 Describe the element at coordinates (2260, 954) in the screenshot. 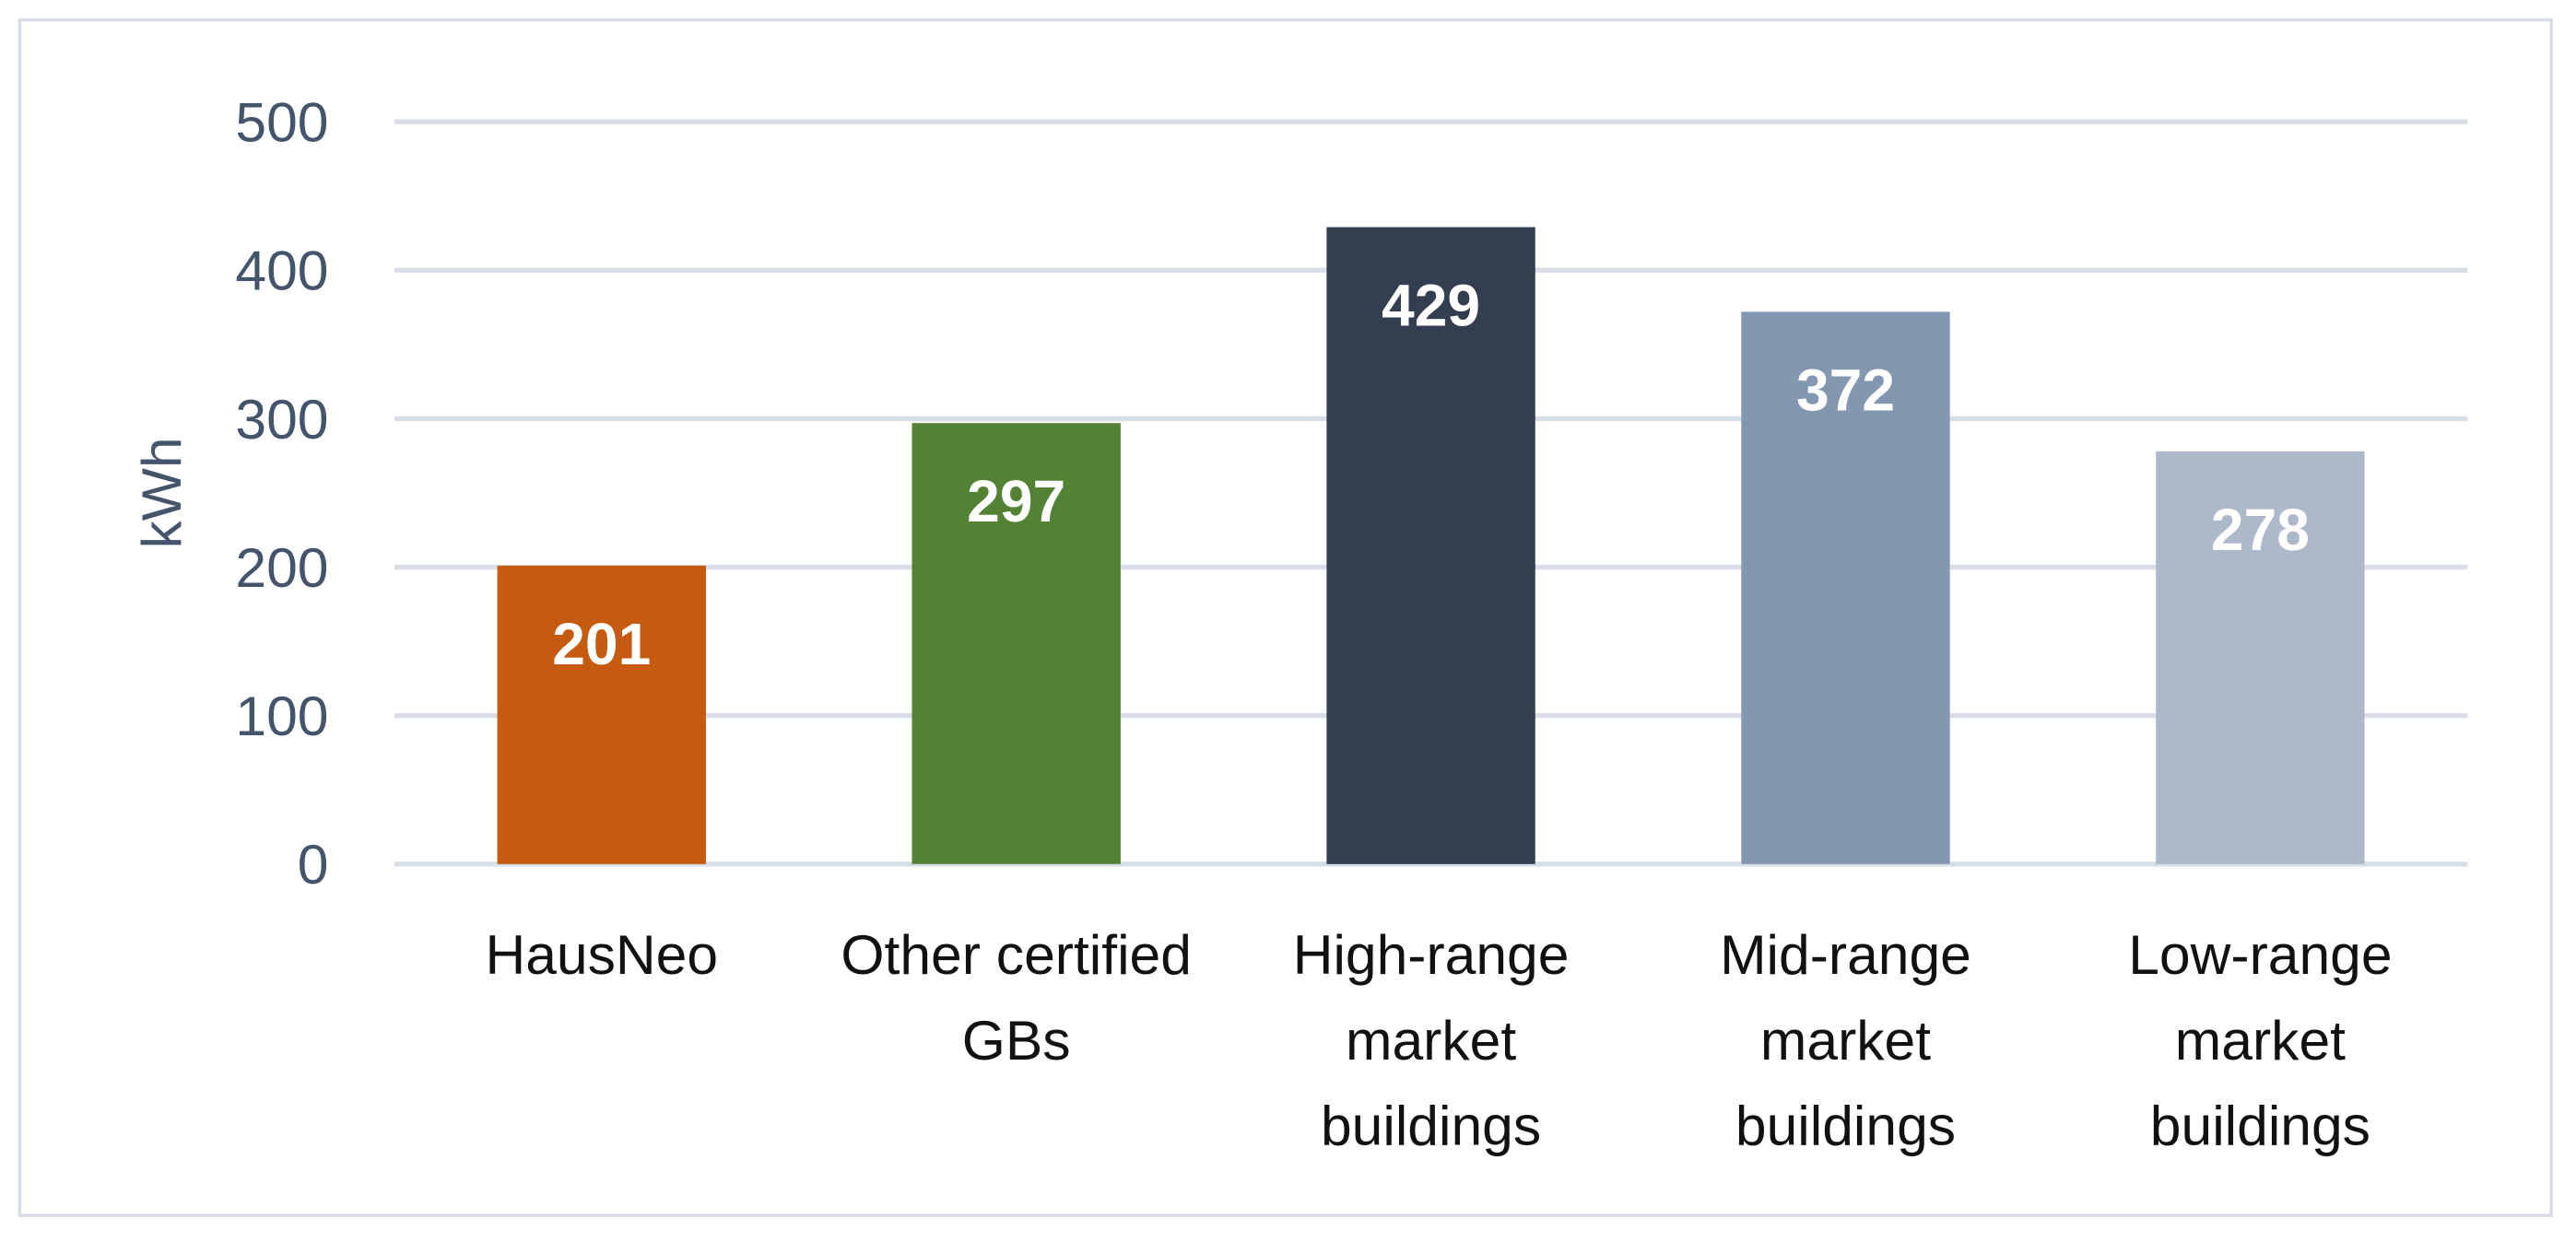

I see `x-tick-label: Low-range` at that location.